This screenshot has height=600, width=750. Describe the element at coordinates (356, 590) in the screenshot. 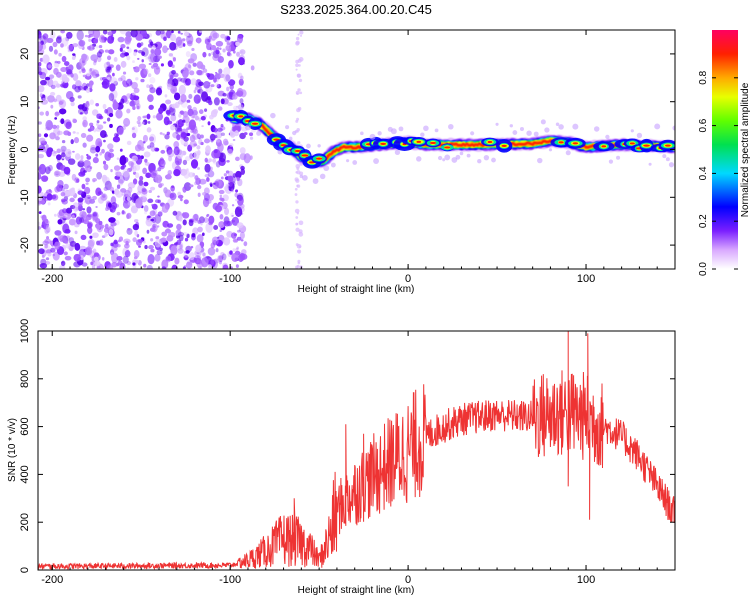

I see `snr-x-axis-title: Height of straight line (km)` at that location.